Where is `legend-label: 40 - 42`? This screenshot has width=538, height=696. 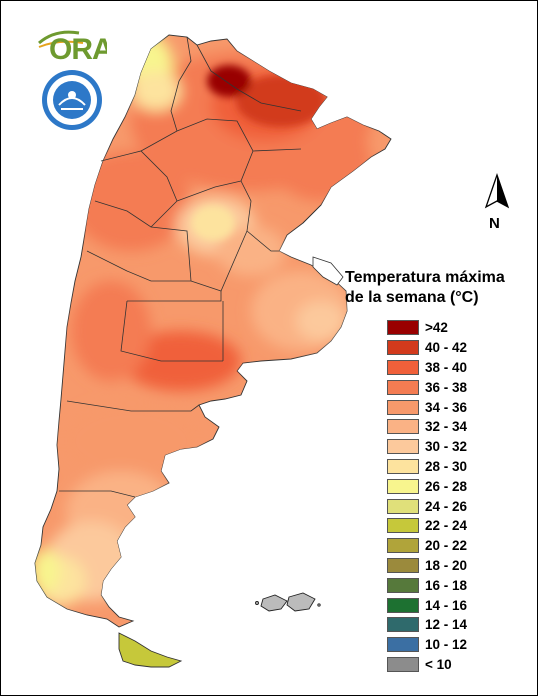
legend-label: 40 - 42 is located at coordinates (446, 348).